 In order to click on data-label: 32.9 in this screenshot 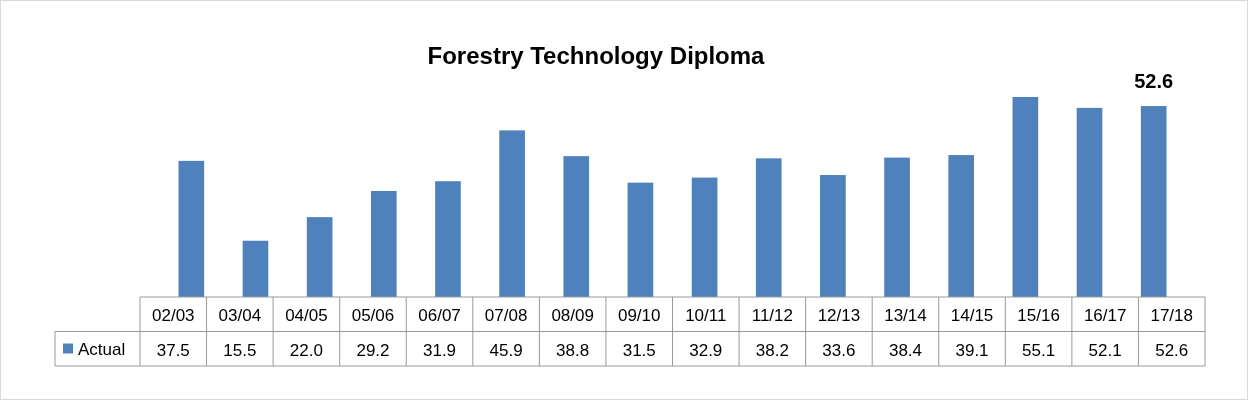, I will do `click(706, 350)`.